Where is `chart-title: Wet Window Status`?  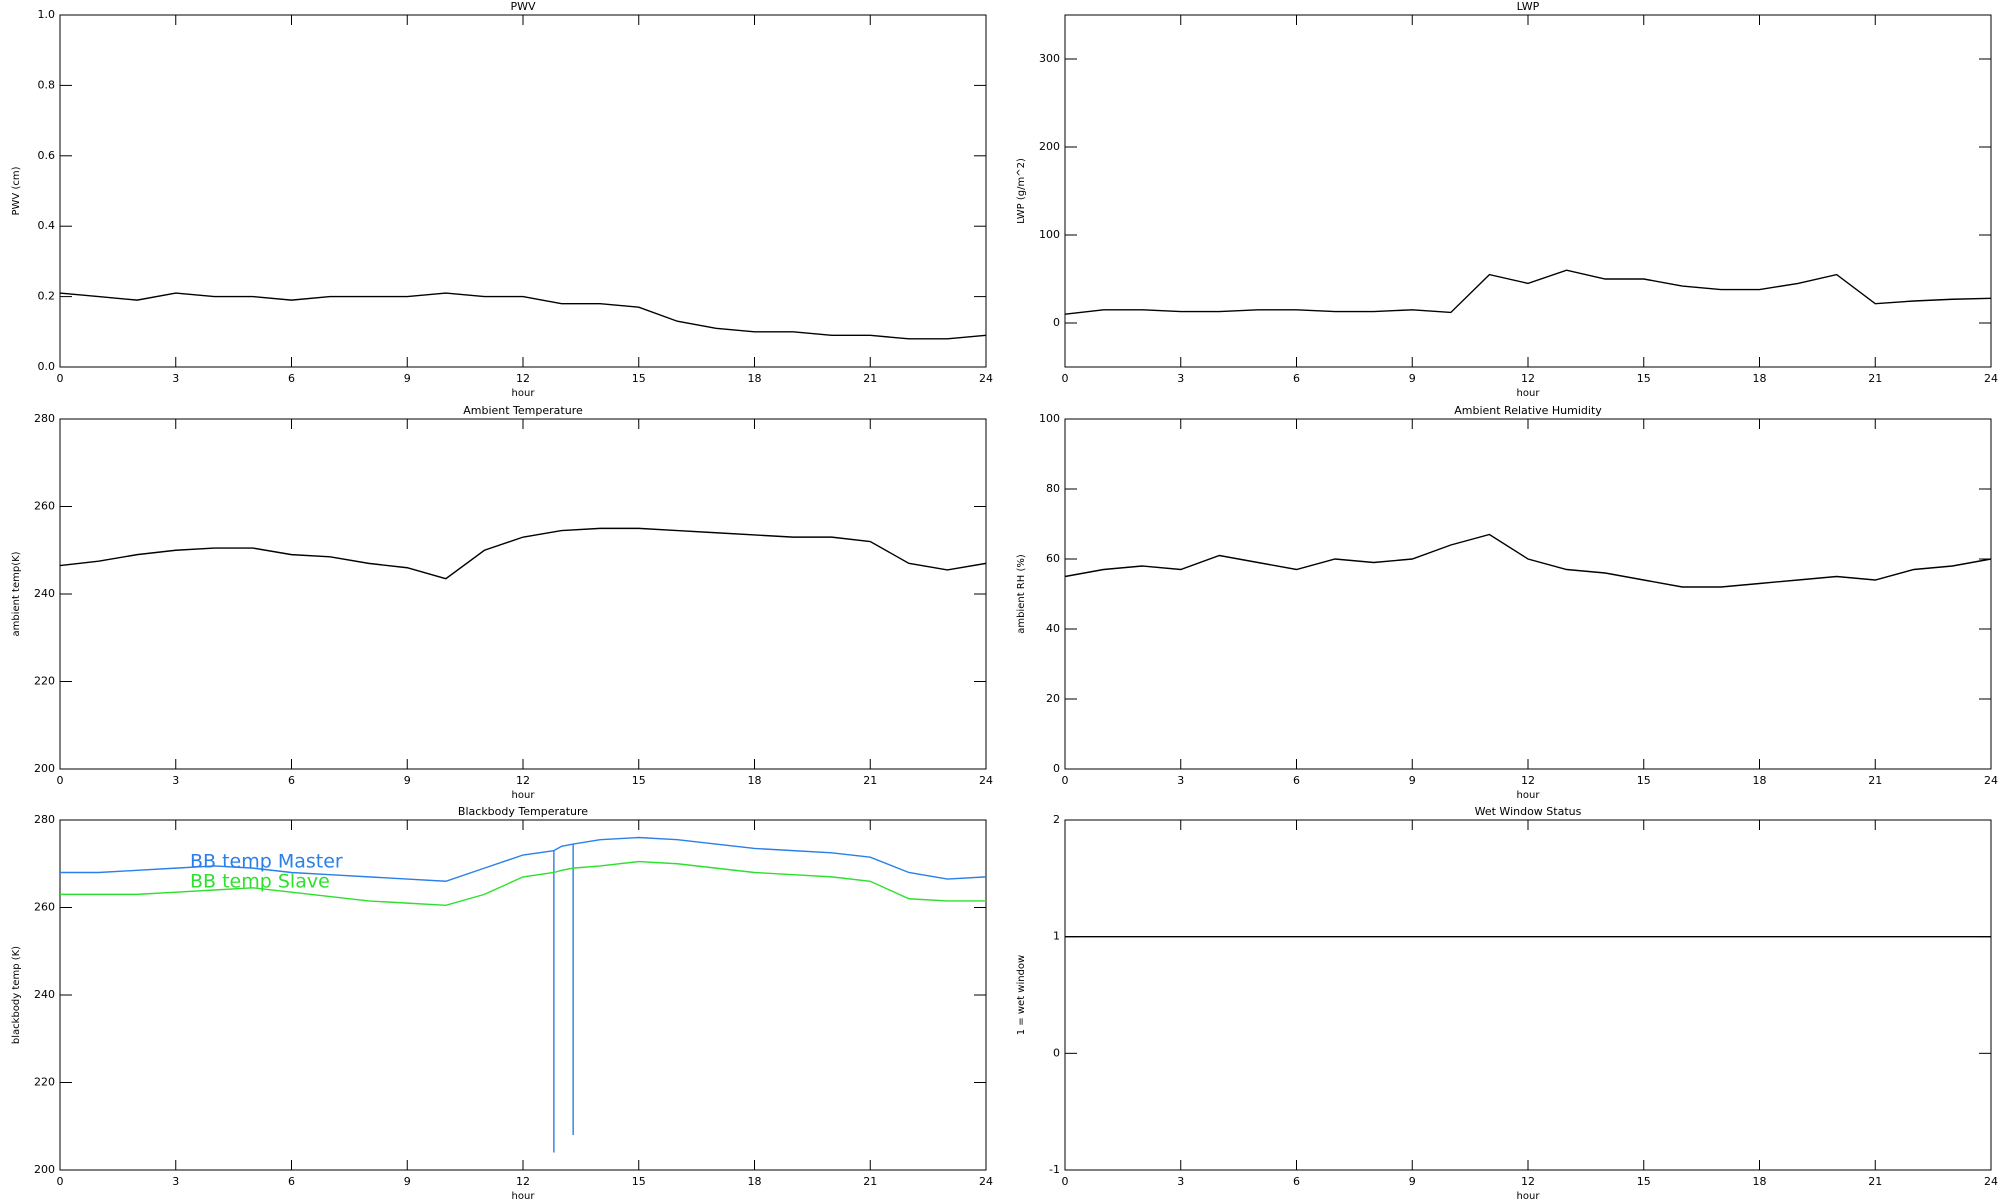 chart-title: Wet Window Status is located at coordinates (1528, 811).